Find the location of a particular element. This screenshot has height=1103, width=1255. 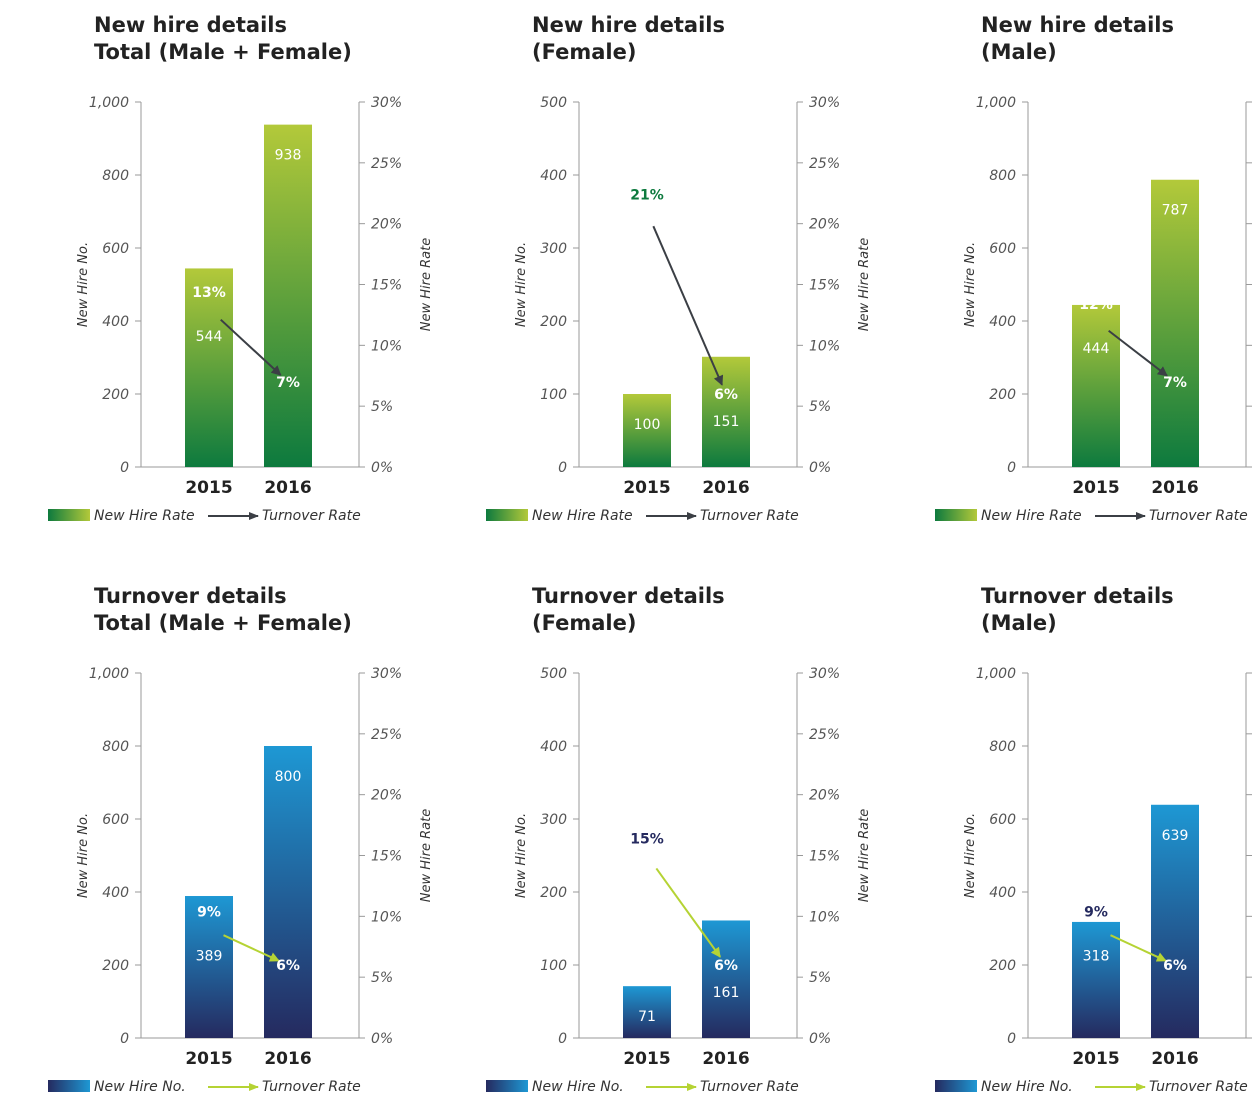

y-tick-label: 800 is located at coordinates (1002, 176).